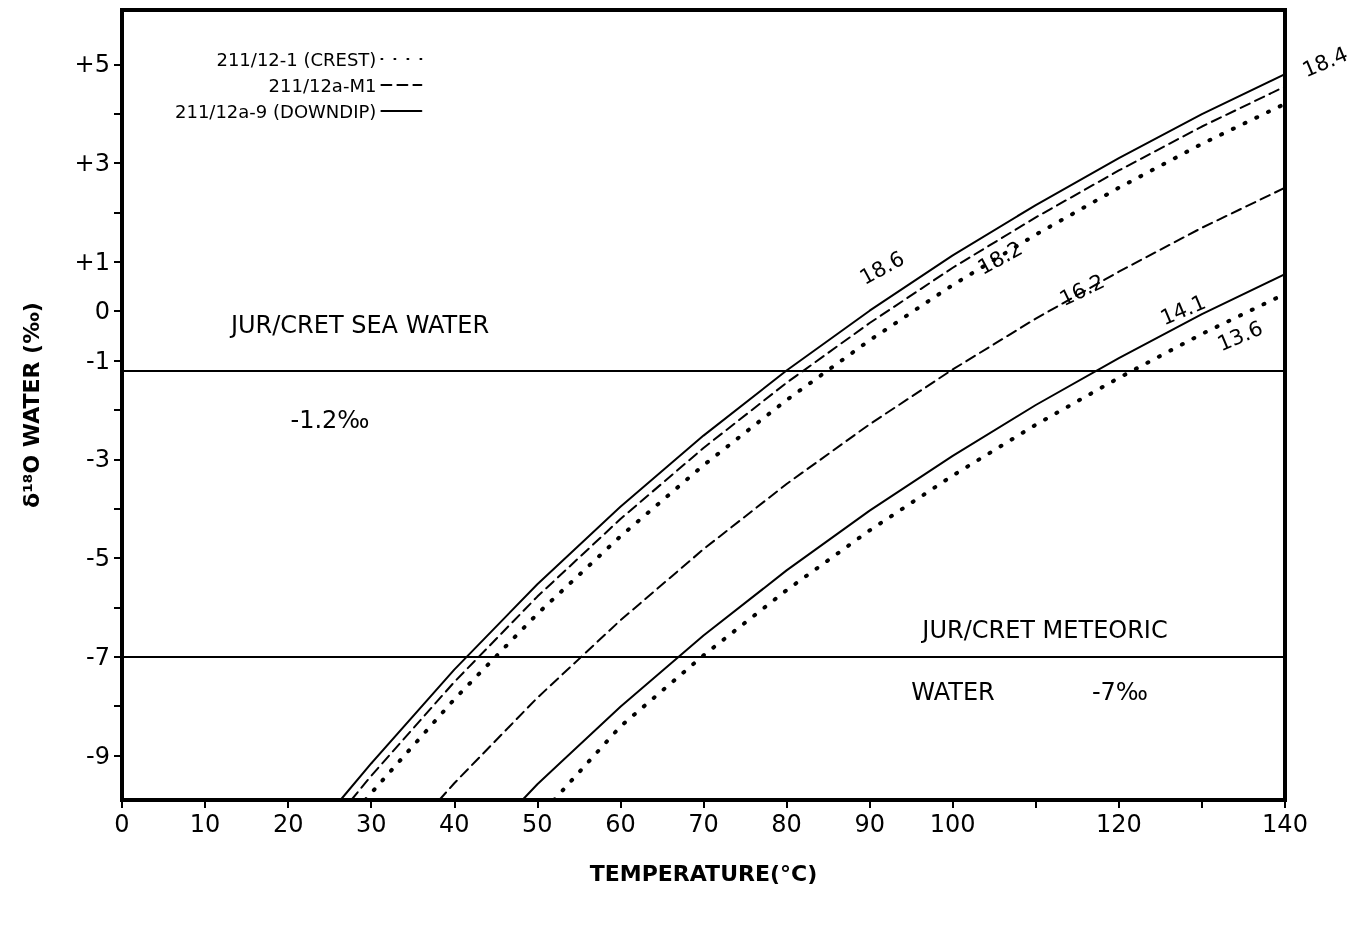 The height and width of the screenshot is (927, 1369). I want to click on annotation: 14.1, so click(1183, 310).